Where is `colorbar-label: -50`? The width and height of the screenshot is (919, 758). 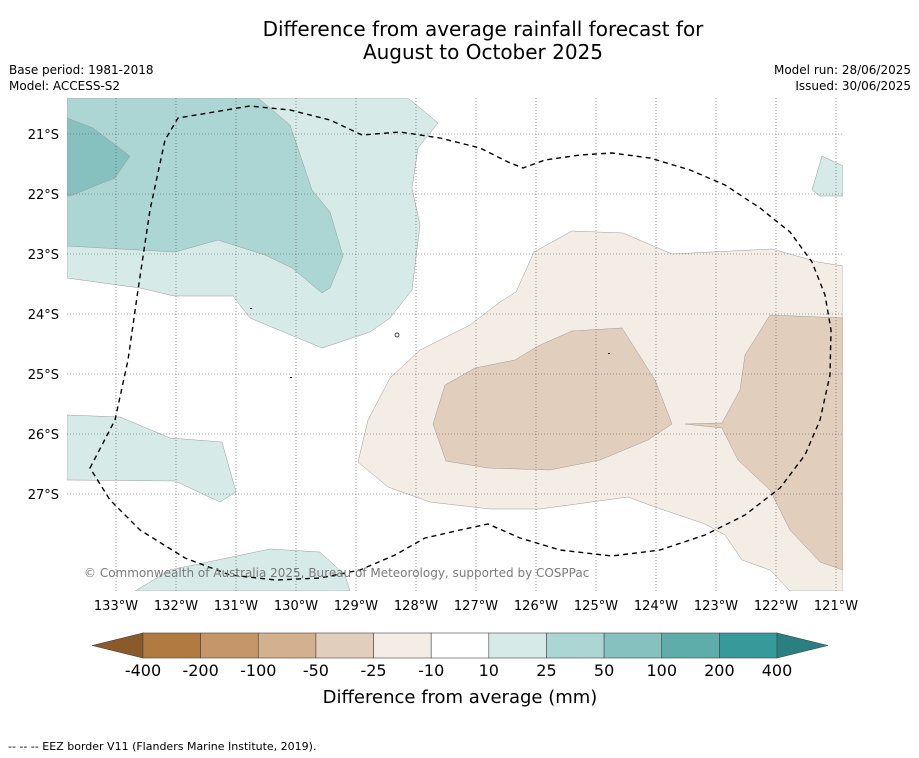 colorbar-label: -50 is located at coordinates (316, 670).